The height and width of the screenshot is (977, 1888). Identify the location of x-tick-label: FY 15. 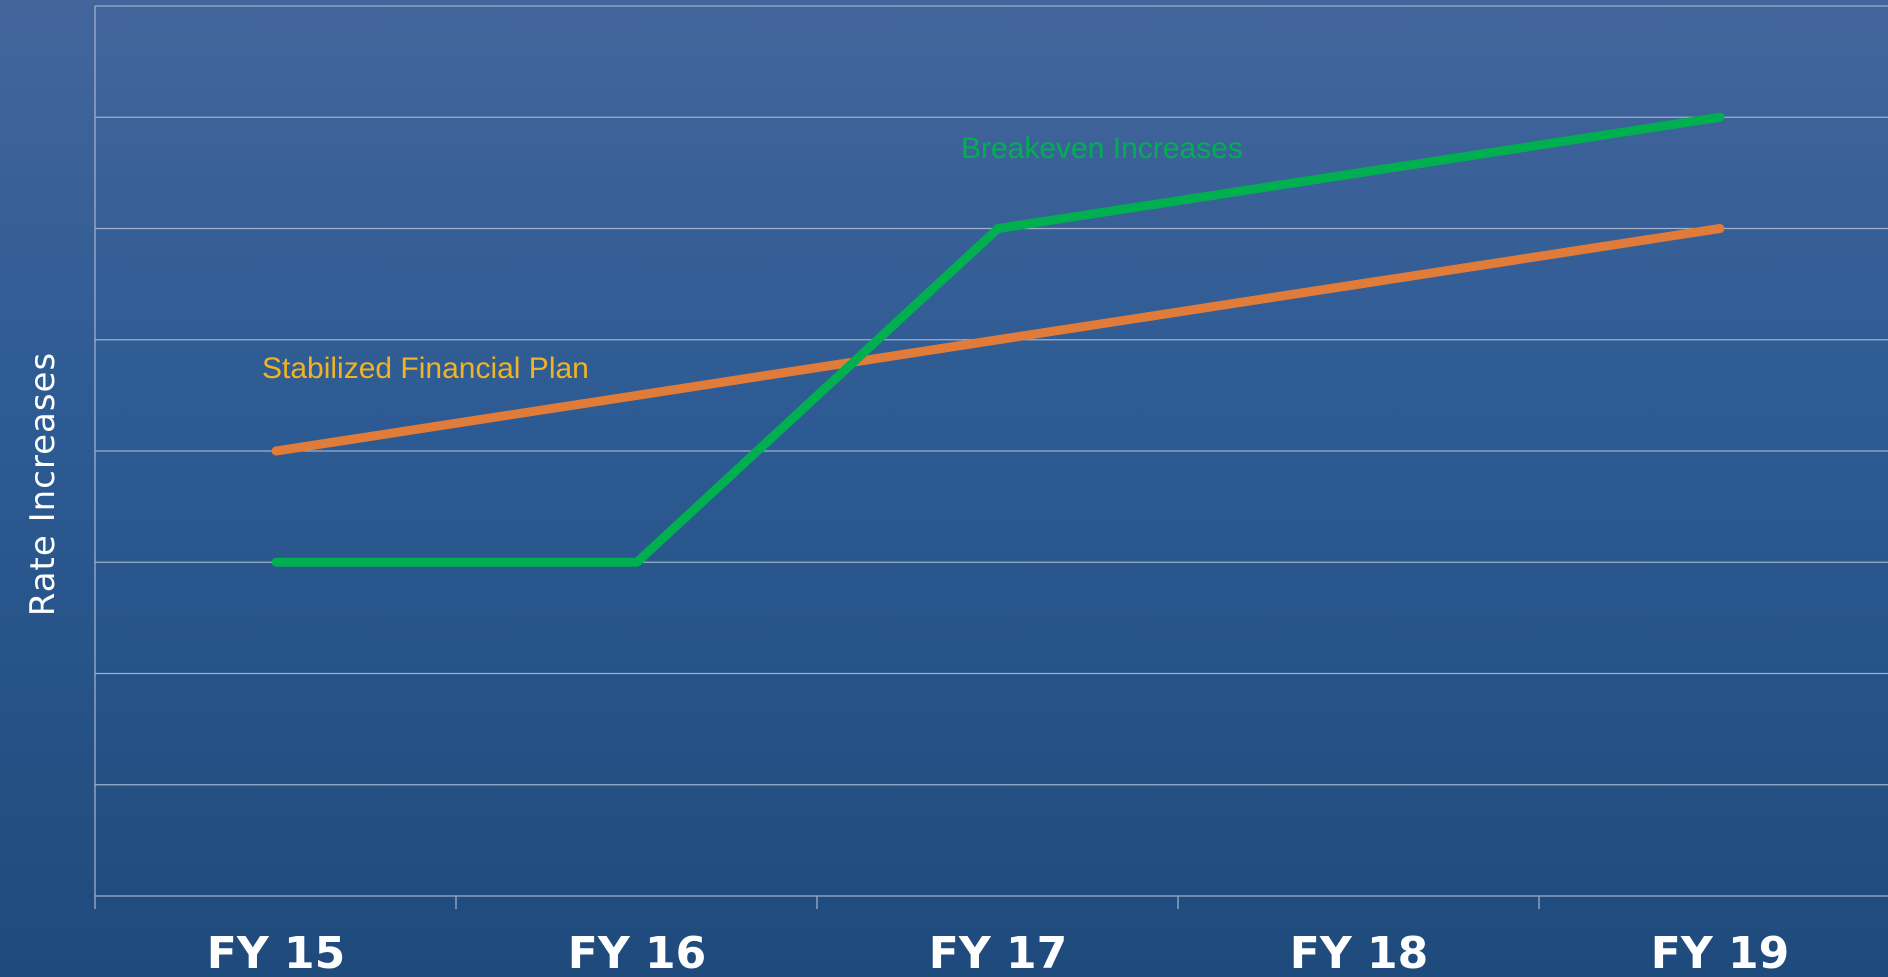
(276, 952).